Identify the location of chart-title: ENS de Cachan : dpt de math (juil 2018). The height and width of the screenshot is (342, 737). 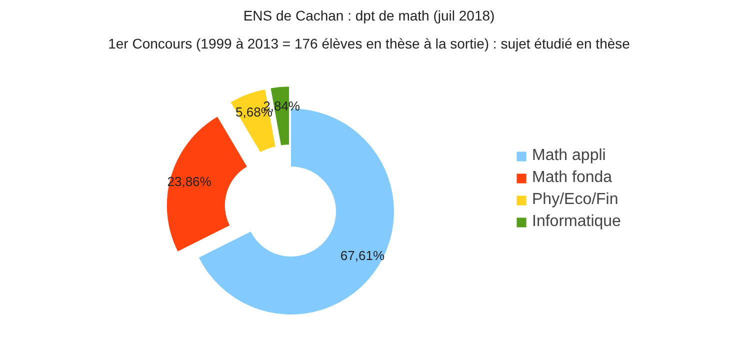
(369, 16).